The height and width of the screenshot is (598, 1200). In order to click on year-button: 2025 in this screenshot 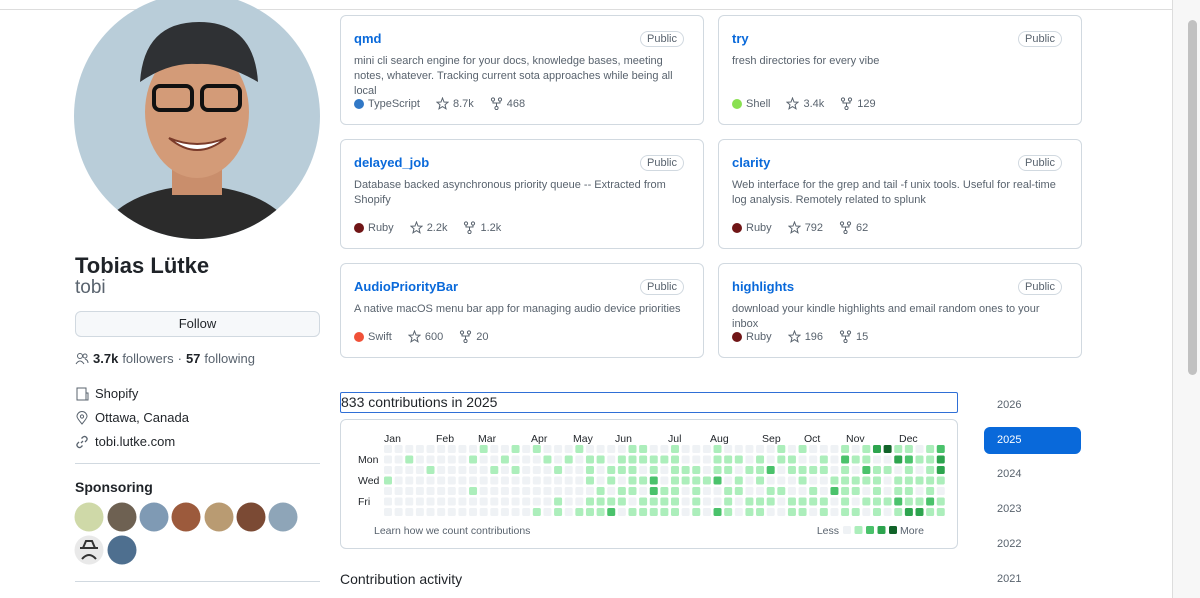, I will do `click(1032, 440)`.